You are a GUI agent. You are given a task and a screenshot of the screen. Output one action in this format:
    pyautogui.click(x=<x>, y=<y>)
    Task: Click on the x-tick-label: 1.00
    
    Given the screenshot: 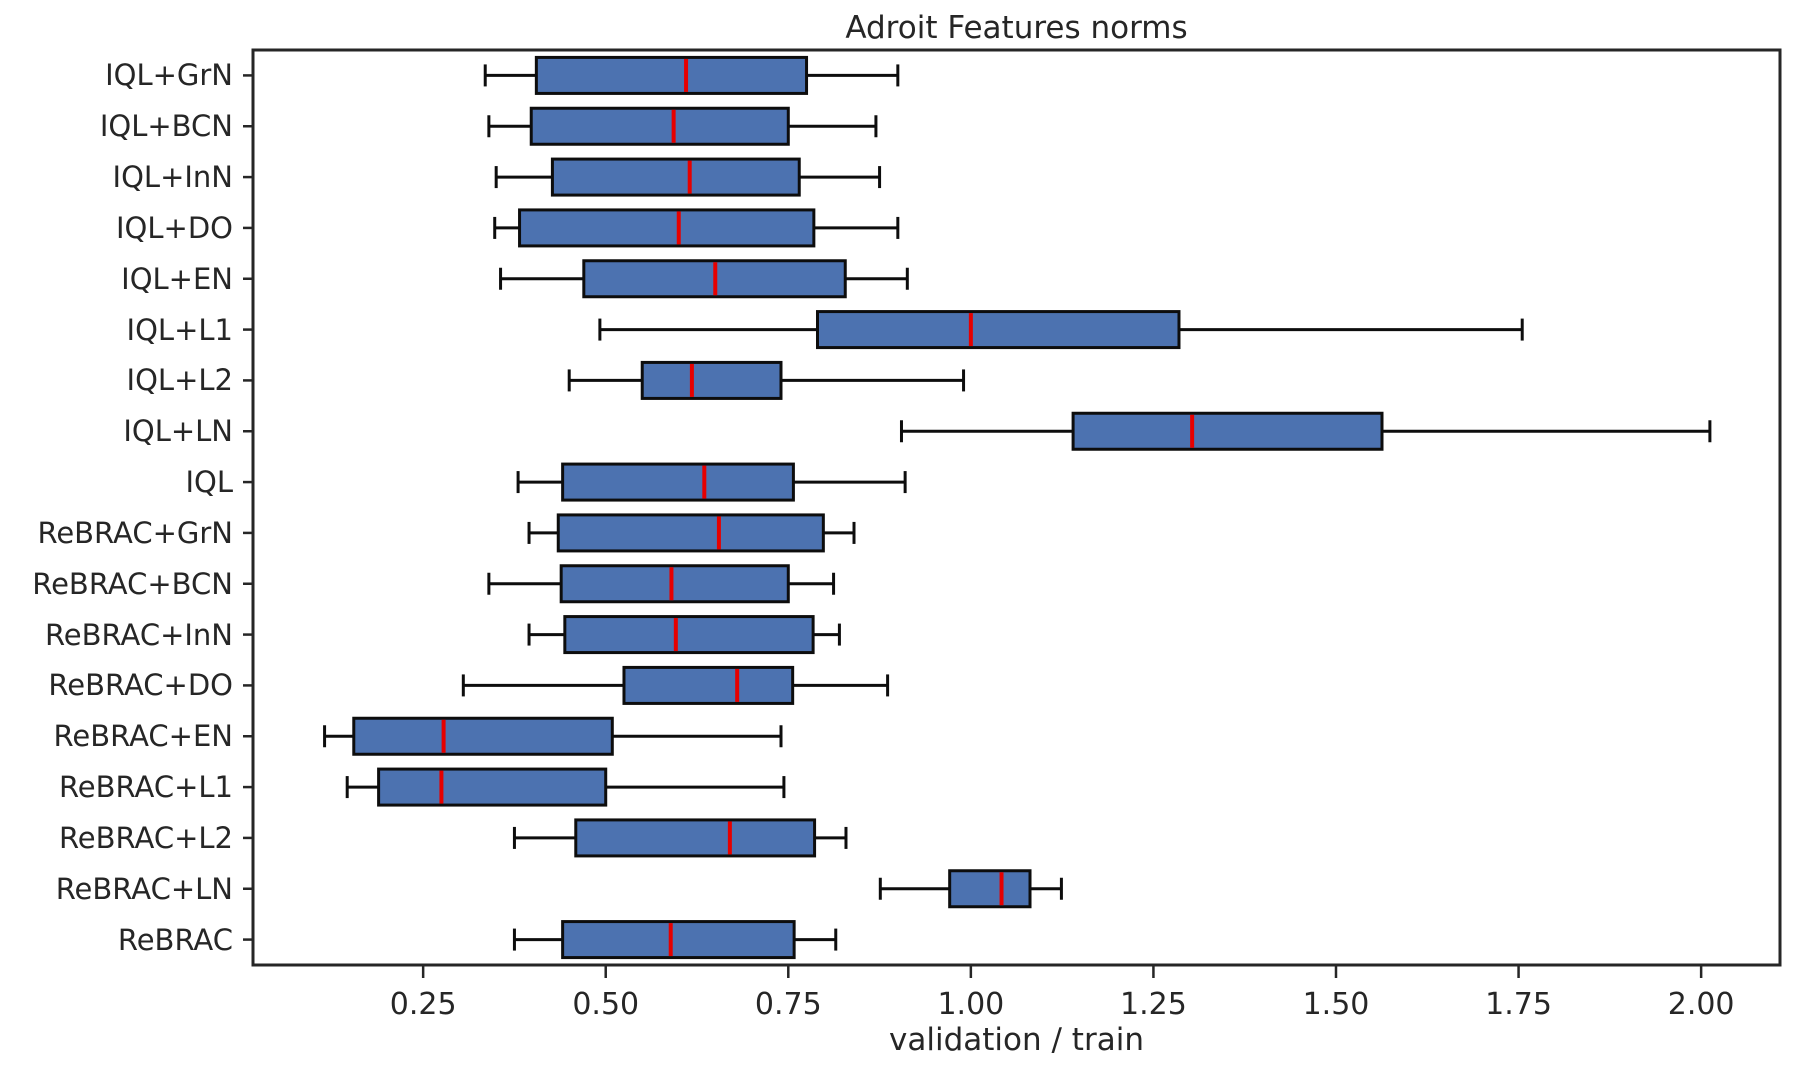 What is the action you would take?
    pyautogui.click(x=971, y=1004)
    